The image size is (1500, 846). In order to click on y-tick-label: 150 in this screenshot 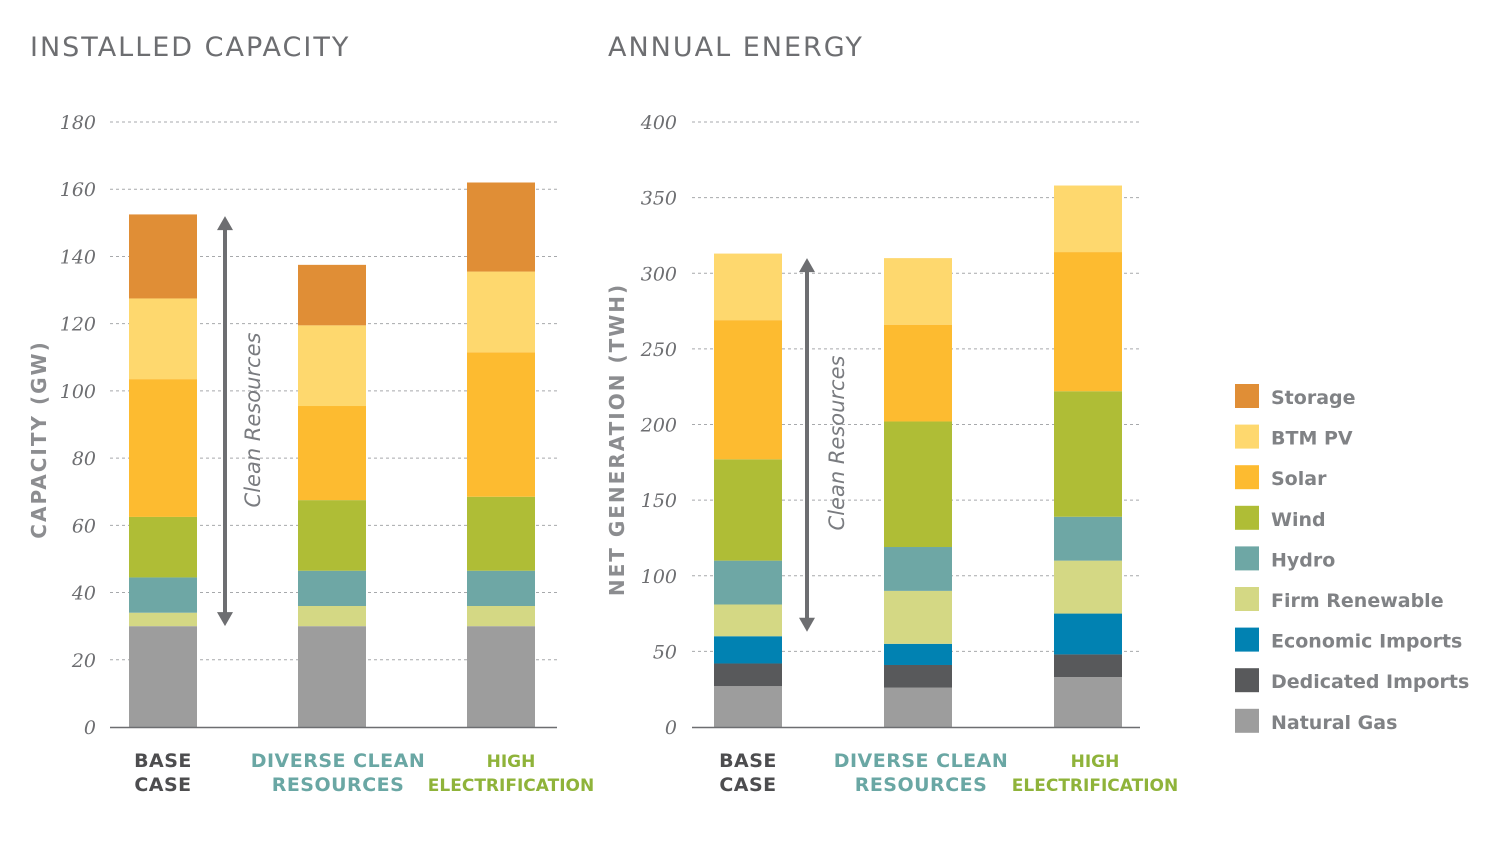, I will do `click(659, 501)`.